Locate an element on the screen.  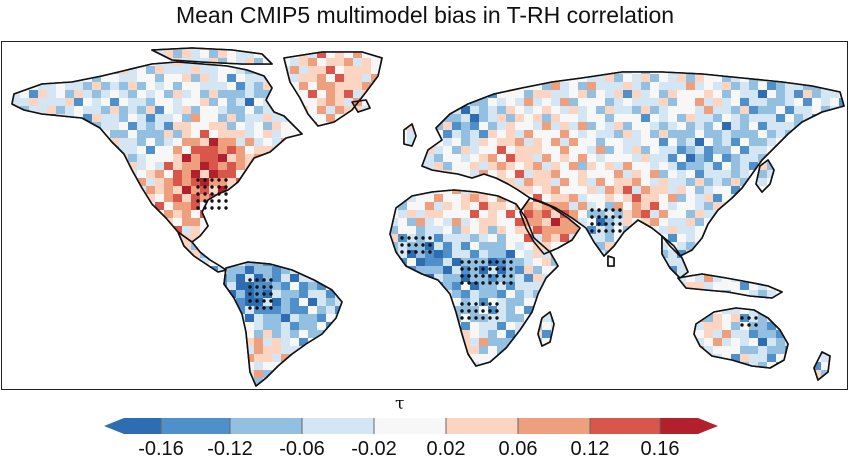
colorbar-tick-label: -0.02 is located at coordinates (374, 449).